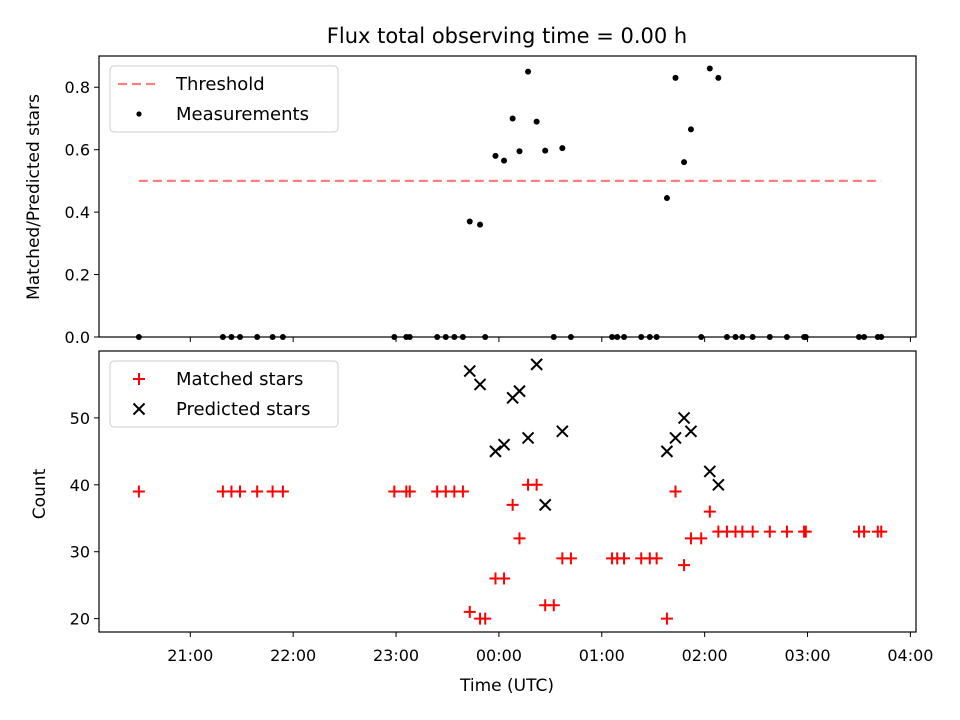 The height and width of the screenshot is (720, 960). What do you see at coordinates (705, 655) in the screenshot?
I see `x-tick-label: 02:00` at bounding box center [705, 655].